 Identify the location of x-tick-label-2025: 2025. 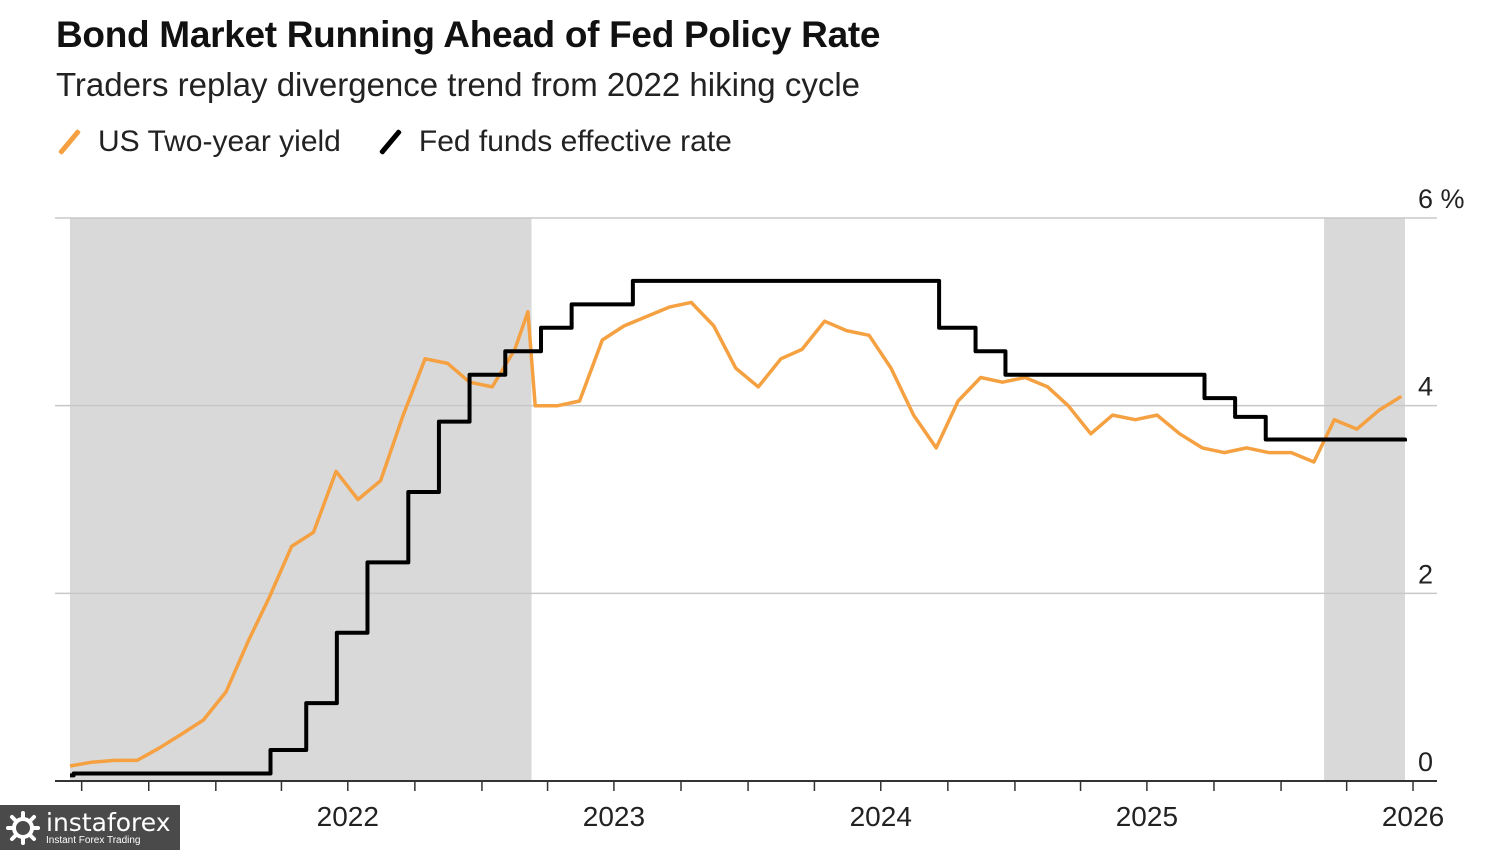
(1147, 816).